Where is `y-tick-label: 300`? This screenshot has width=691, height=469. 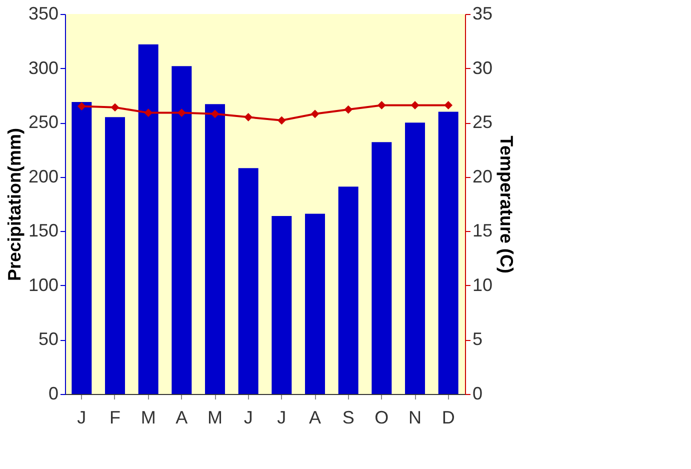
y-tick-label: 300 is located at coordinates (43, 68).